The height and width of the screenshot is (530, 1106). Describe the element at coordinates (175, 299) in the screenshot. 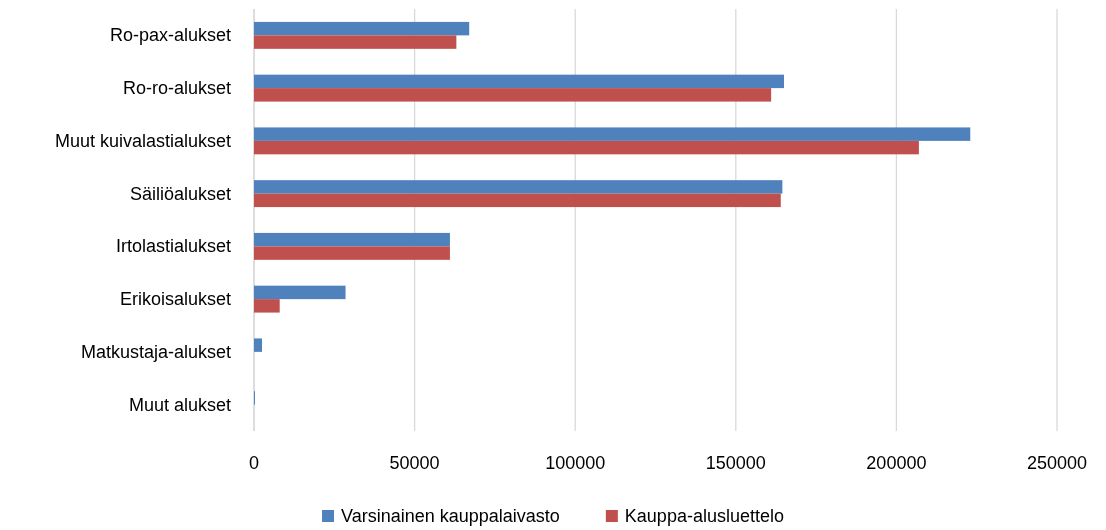

I see `y-tick-label: Erikoisalukset` at that location.